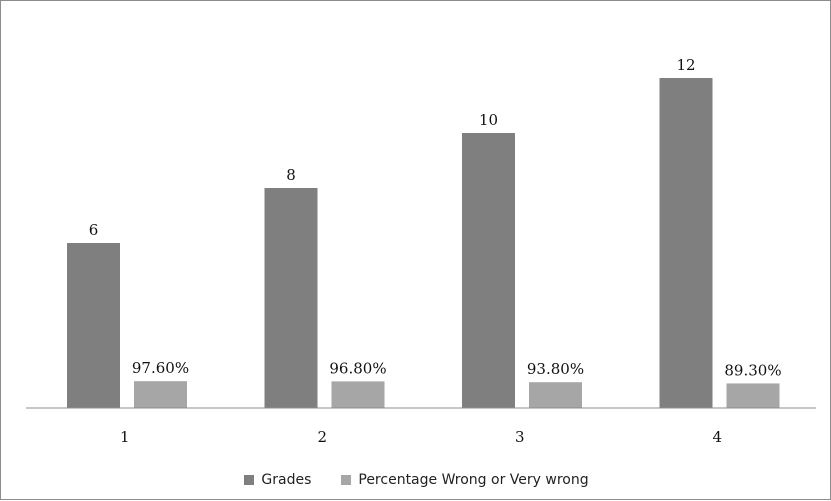 This screenshot has height=501, width=831. Describe the element at coordinates (249, 480) in the screenshot. I see `legend-swatch-grades` at that location.